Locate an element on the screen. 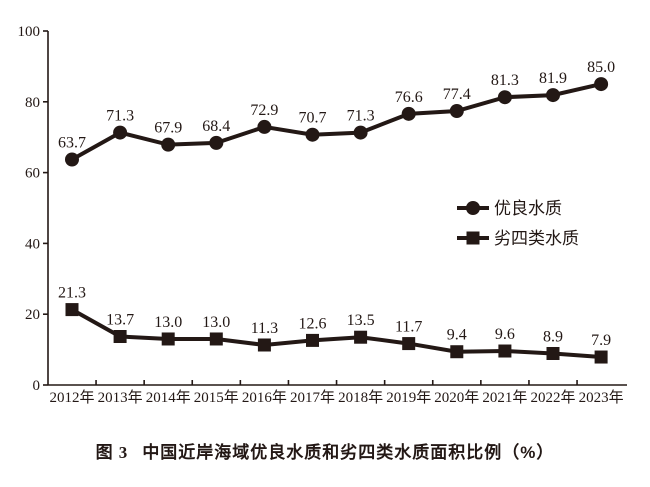  x-axis-tick-label: 2022年 is located at coordinates (552, 397).